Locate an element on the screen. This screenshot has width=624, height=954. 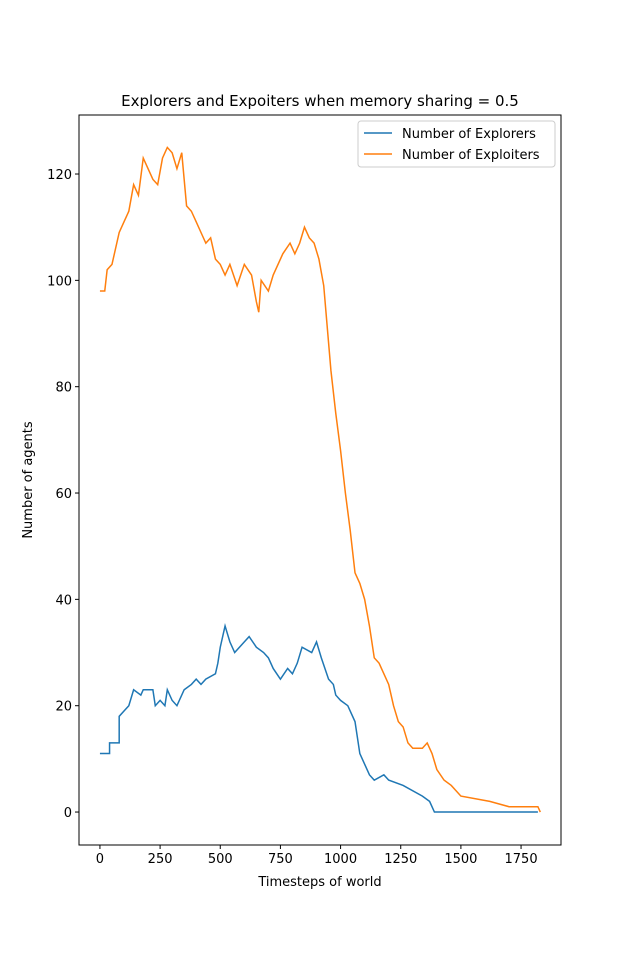
x-tick-label: 500 is located at coordinates (220, 859).